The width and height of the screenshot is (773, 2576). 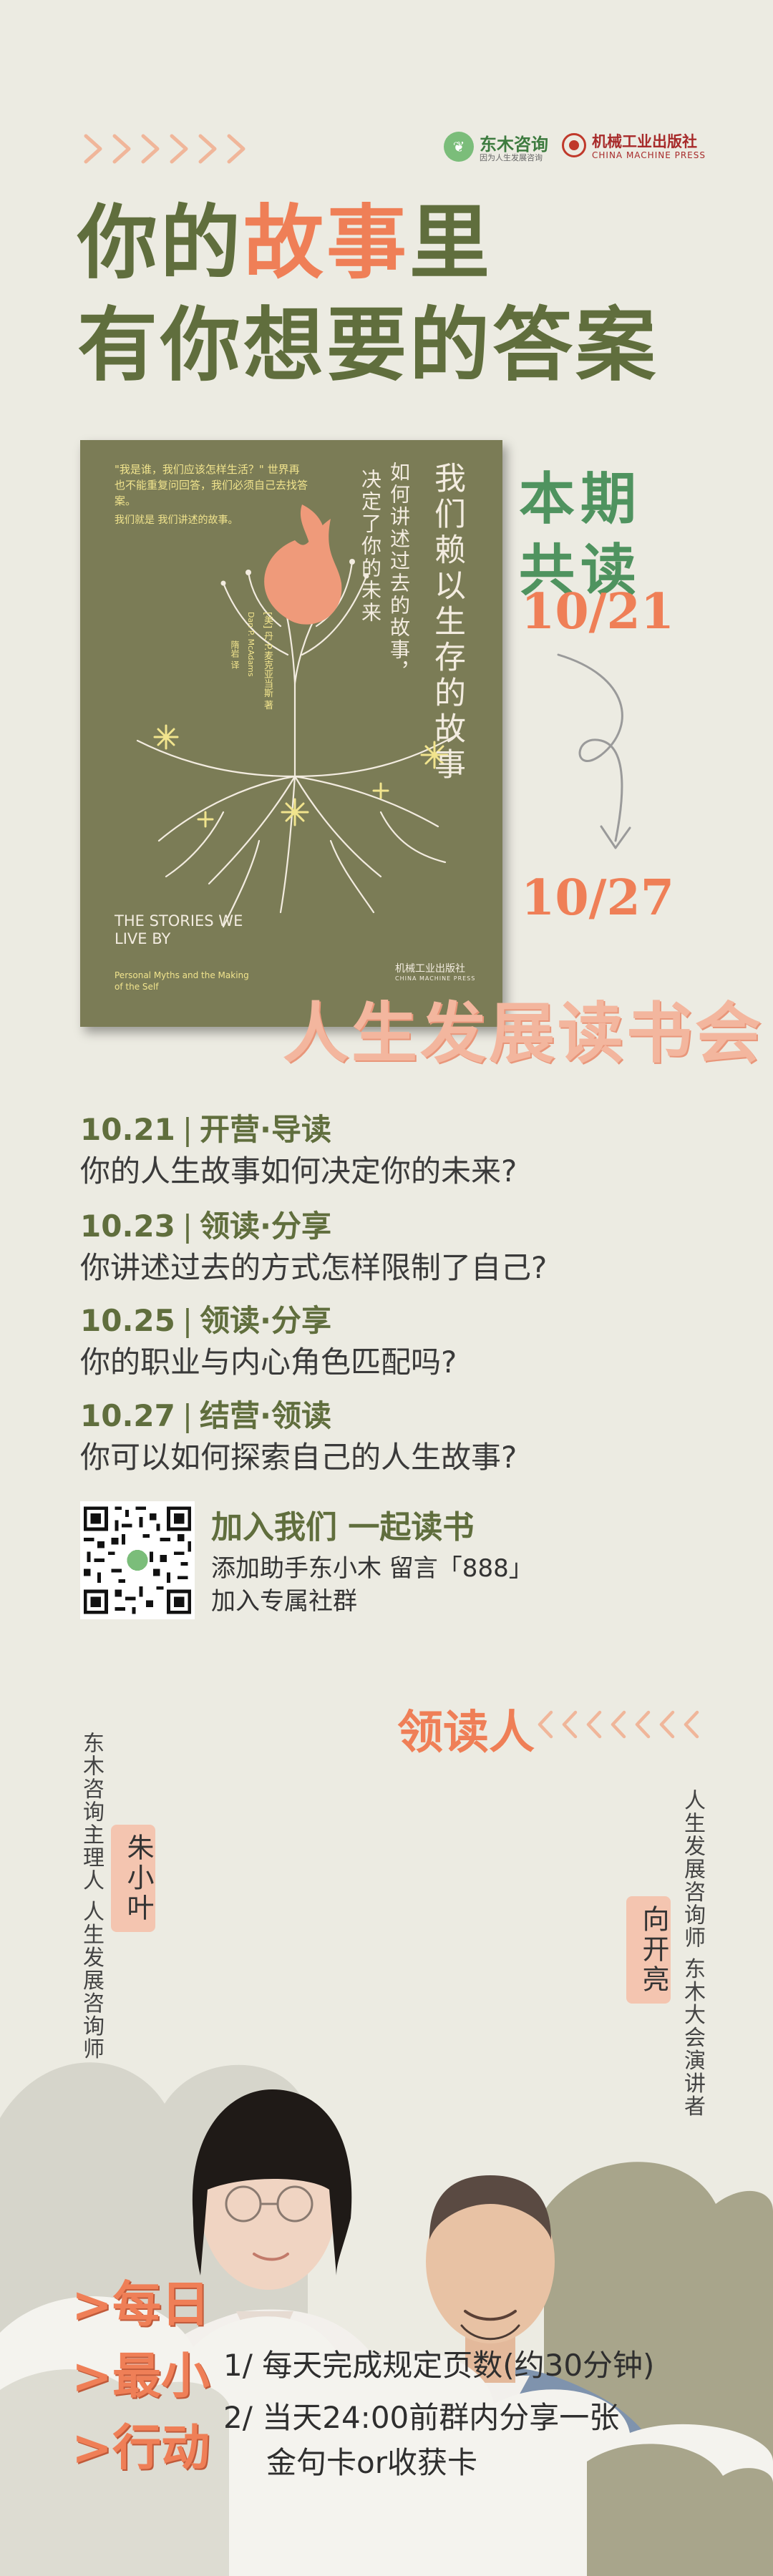 I want to click on action-heading-2: >最小, so click(x=141, y=2376).